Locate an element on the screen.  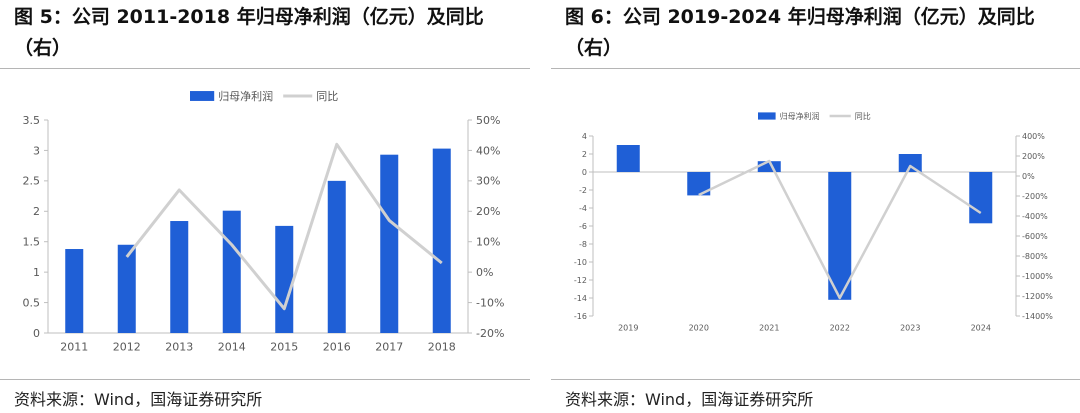
y-left-tick-label: 1 is located at coordinates (36, 272).